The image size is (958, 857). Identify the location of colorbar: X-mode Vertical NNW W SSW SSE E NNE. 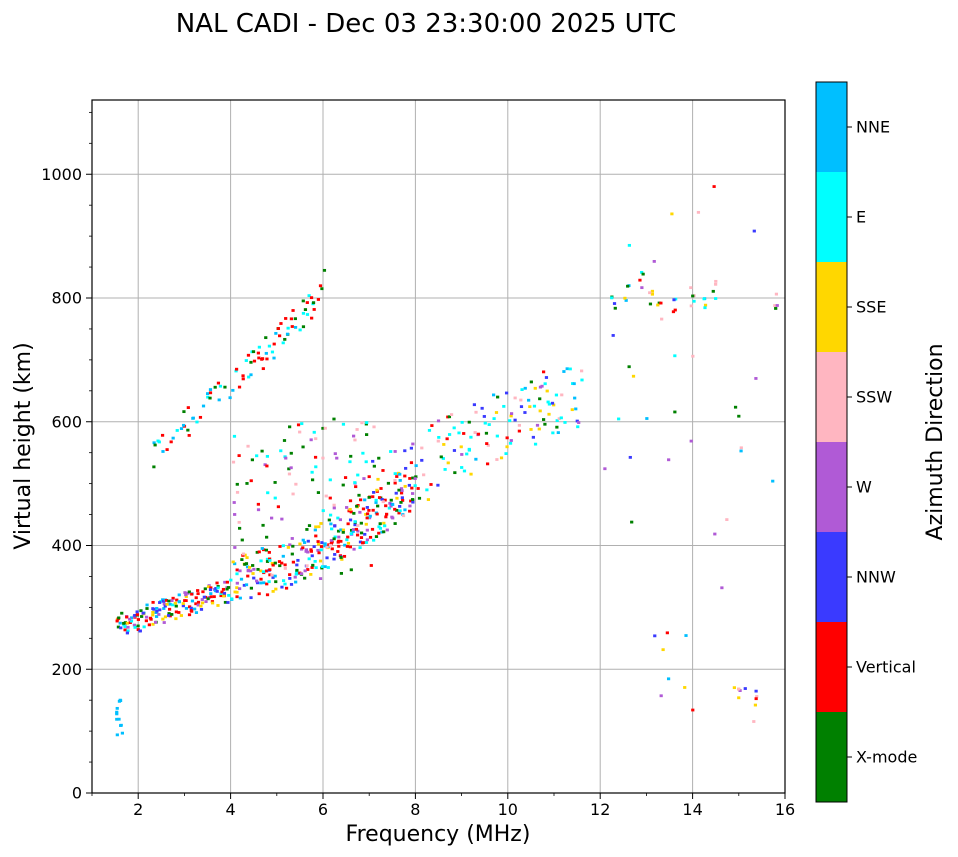
(866, 442).